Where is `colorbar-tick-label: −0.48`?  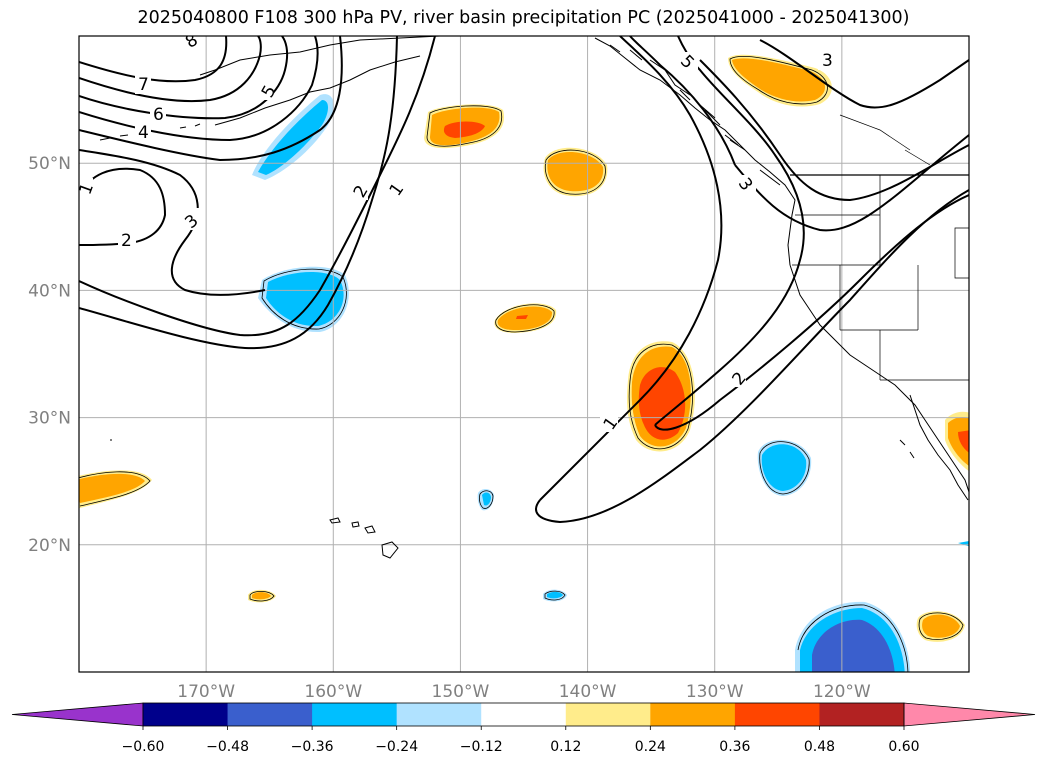 colorbar-tick-label: −0.48 is located at coordinates (227, 747).